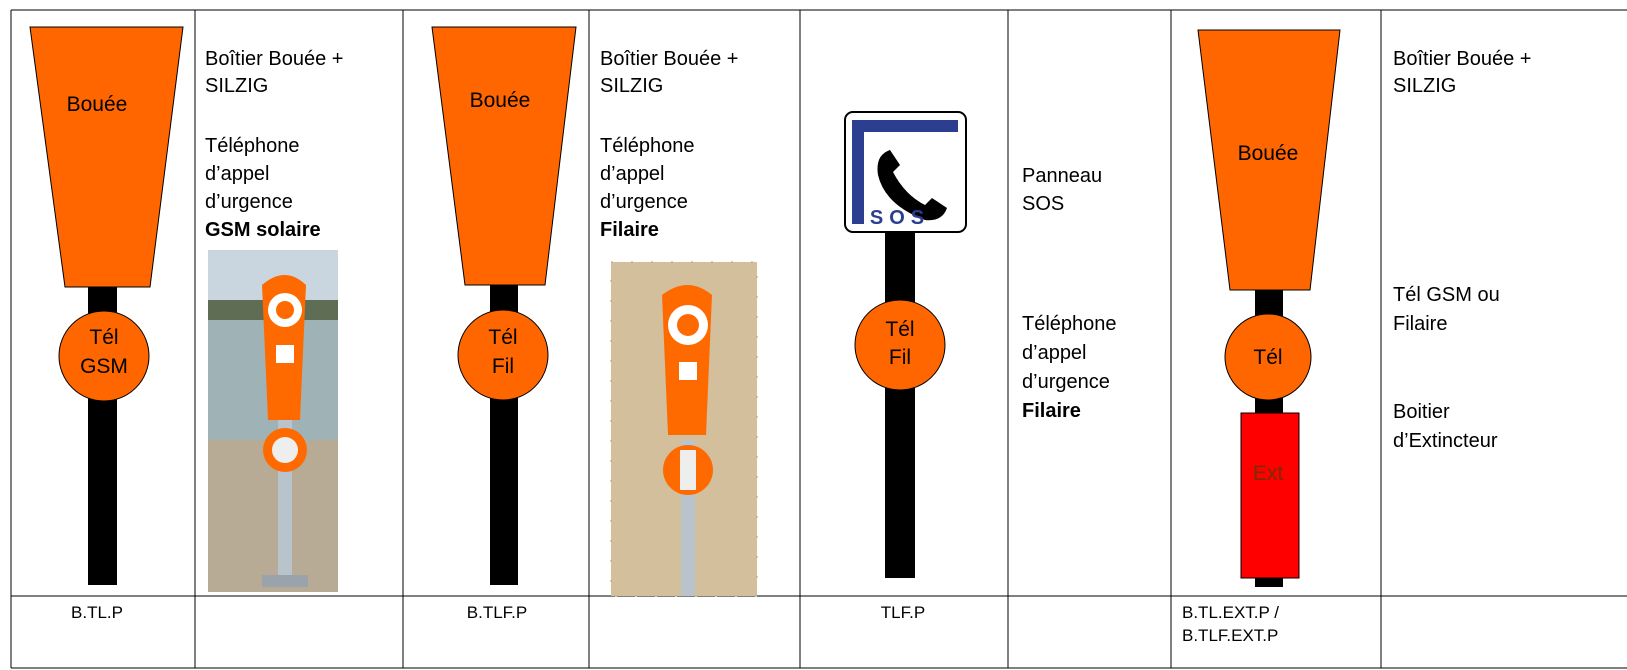 This screenshot has height=670, width=1627. What do you see at coordinates (1421, 412) in the screenshot?
I see `cell-text: Boitier` at bounding box center [1421, 412].